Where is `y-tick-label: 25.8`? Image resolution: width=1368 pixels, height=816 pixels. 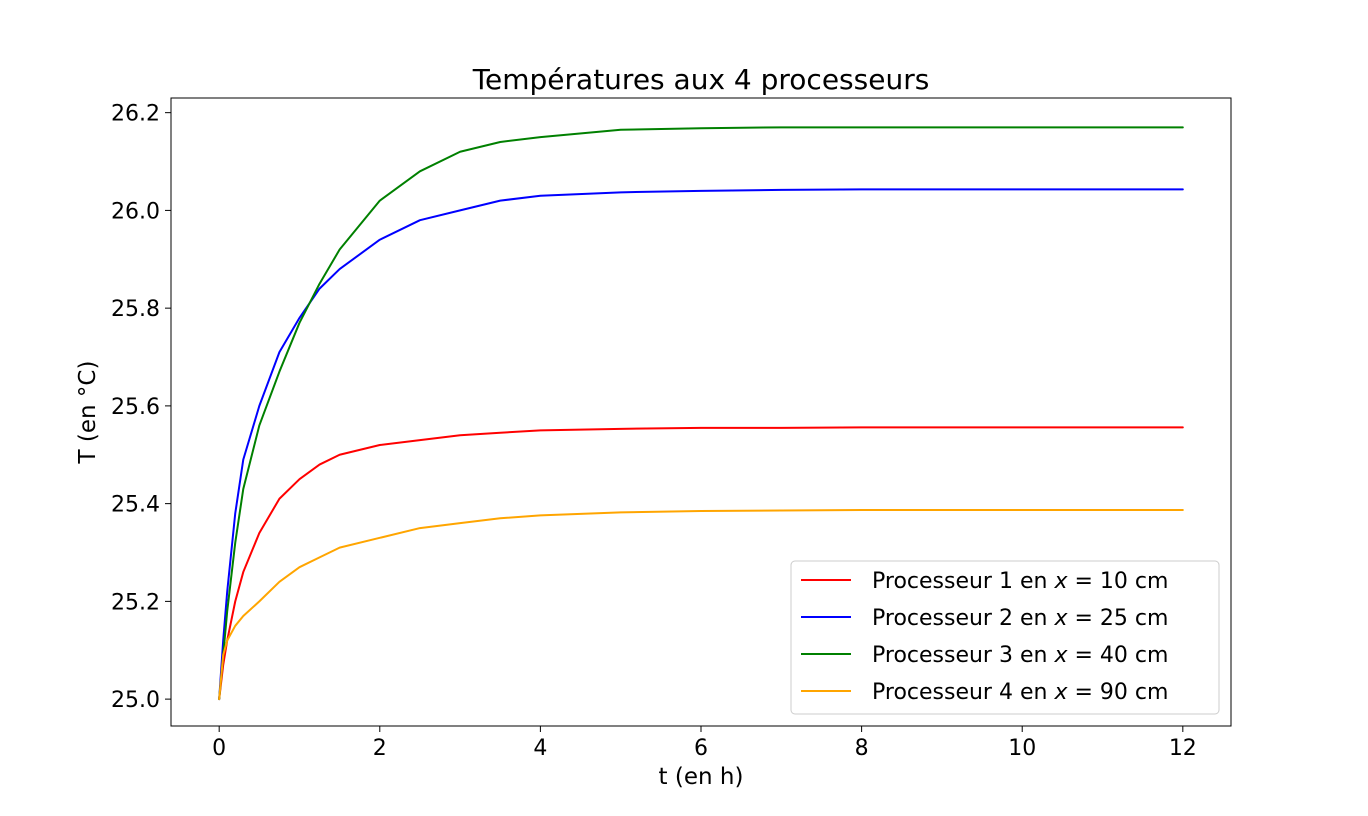 y-tick-label: 25.8 is located at coordinates (135, 309).